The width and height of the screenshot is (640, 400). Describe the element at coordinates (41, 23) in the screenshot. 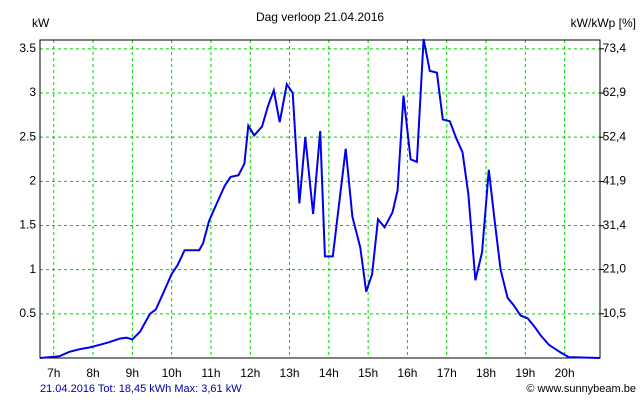

I see `y-axis-label: kW` at that location.